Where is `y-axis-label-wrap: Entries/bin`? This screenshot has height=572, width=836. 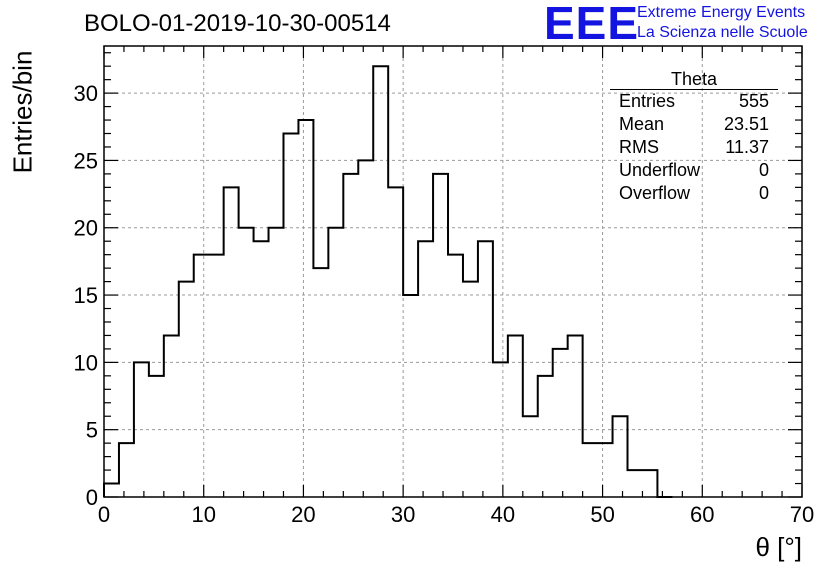
y-axis-label-wrap: Entries/bin is located at coordinates (23, 286).